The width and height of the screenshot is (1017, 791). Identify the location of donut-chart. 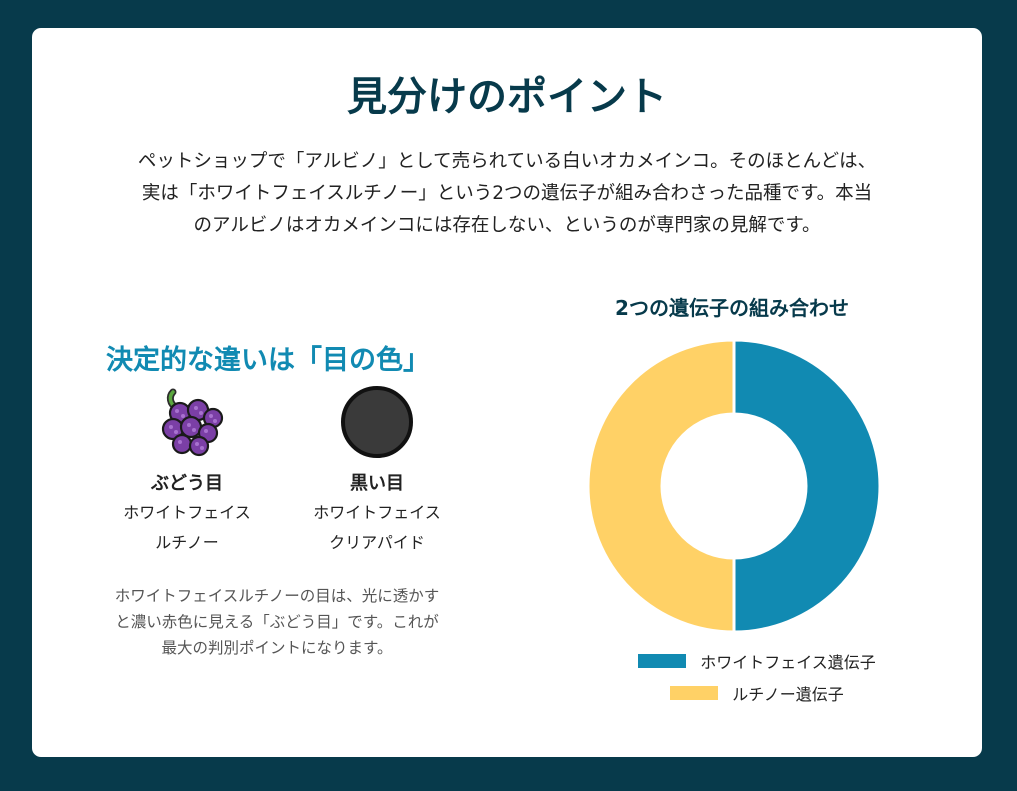
(734, 486).